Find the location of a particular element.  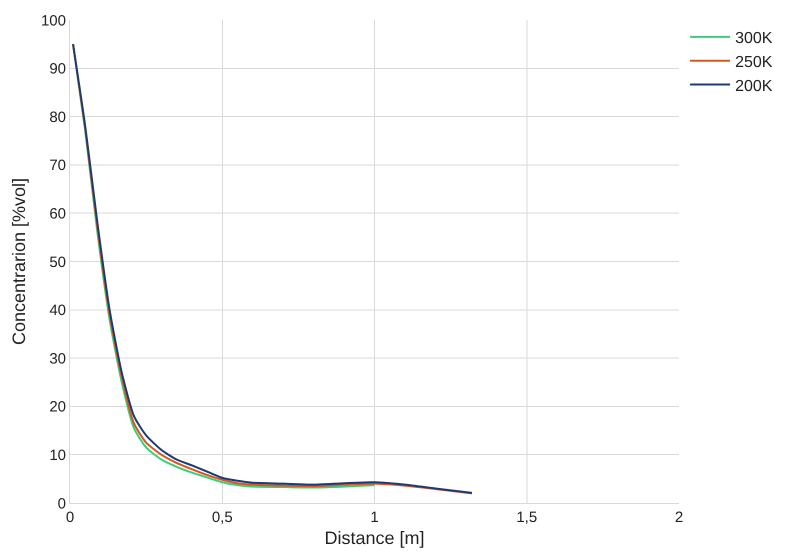

x-tick-label: 2 is located at coordinates (679, 517).